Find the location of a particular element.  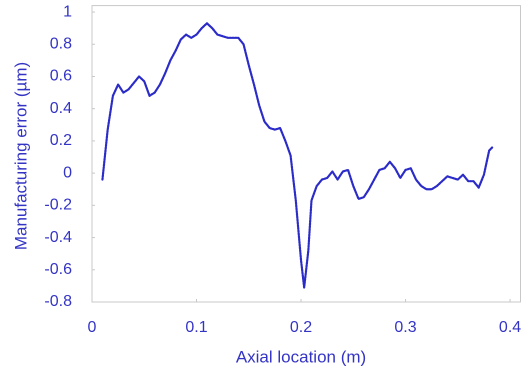

y-tick-label: 1 is located at coordinates (67, 11).